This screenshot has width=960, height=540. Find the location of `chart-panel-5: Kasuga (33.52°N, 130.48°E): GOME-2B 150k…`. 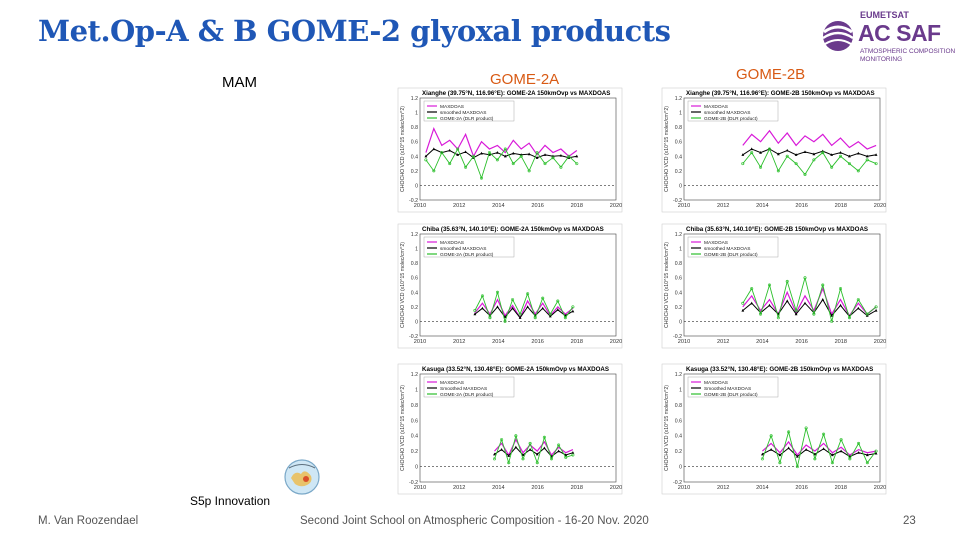

chart-panel-5: Kasuga (33.52°N, 130.48°E): GOME-2B 150k… is located at coordinates (774, 429).